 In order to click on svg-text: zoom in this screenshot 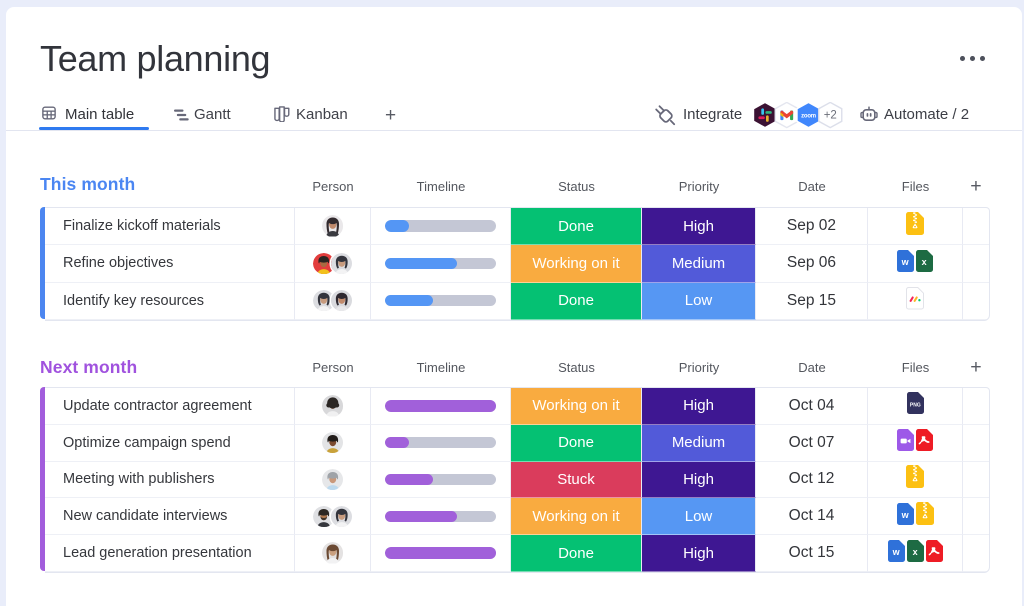, I will do `click(808, 116)`.